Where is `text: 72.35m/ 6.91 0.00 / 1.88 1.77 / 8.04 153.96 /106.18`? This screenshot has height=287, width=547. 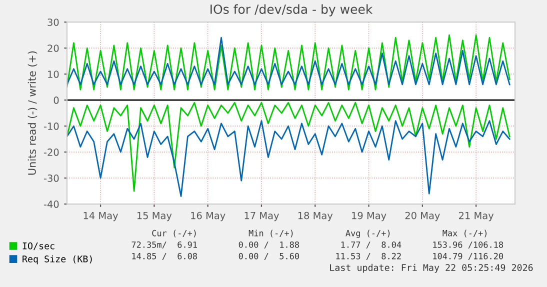
text: 72.35m/ 6.91 0.00 / 1.88 1.77 / 8.04 153.96 /106.18 is located at coordinates (318, 245).